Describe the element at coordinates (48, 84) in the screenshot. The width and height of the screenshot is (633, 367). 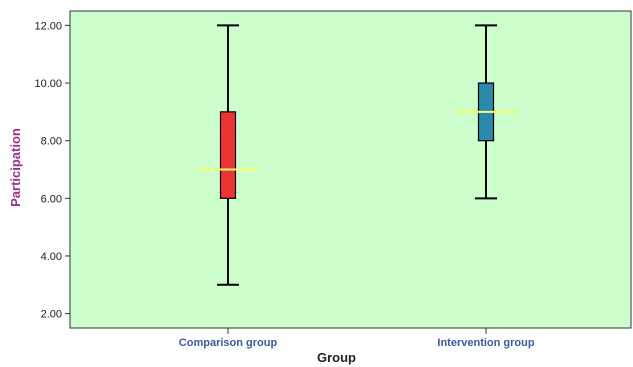
I see `y-tick-label: 10.00` at that location.